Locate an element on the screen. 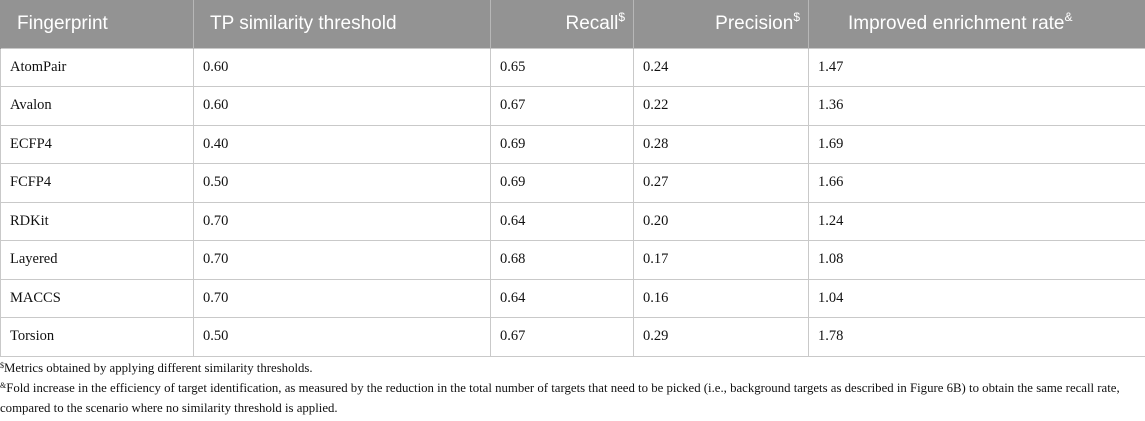 The width and height of the screenshot is (1145, 421). table-row: ECFP4 0.40 0.69 0.28 1.69 is located at coordinates (572, 144).